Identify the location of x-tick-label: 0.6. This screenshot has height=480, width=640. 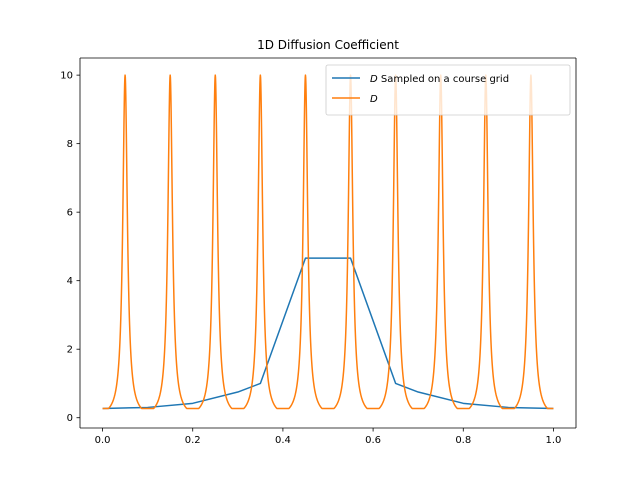
(373, 440).